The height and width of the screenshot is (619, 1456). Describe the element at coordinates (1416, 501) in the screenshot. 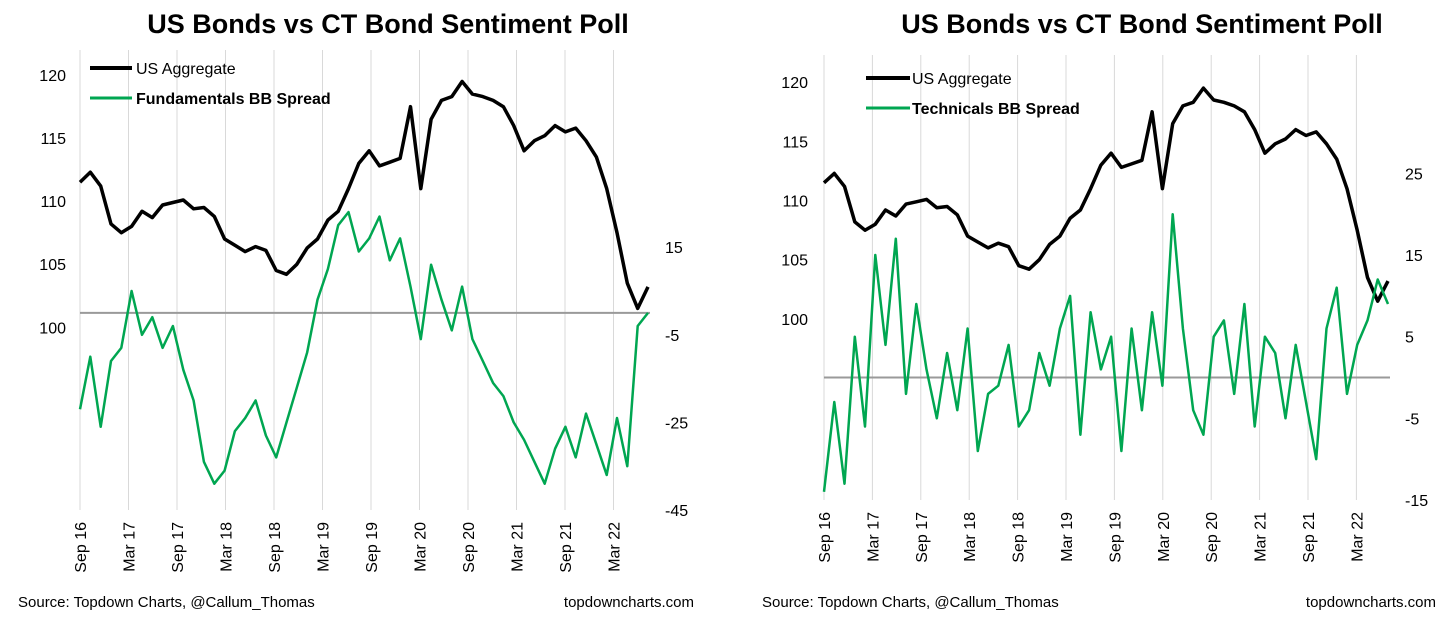

I see `y-right-tick-label: -15` at that location.